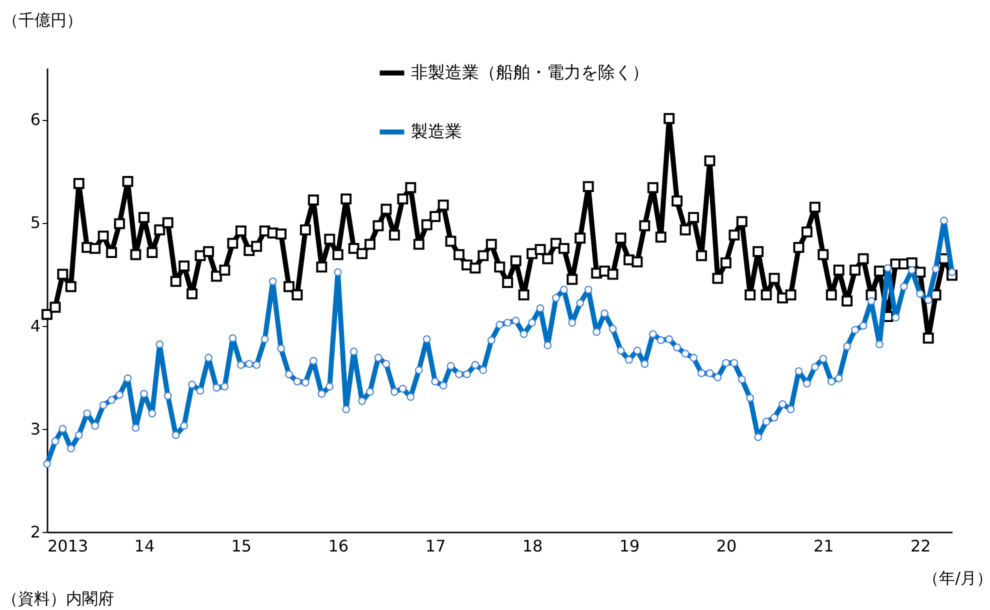 Image resolution: width=990 pixels, height=610 pixels. I want to click on x-tick-label: 17, so click(435, 546).